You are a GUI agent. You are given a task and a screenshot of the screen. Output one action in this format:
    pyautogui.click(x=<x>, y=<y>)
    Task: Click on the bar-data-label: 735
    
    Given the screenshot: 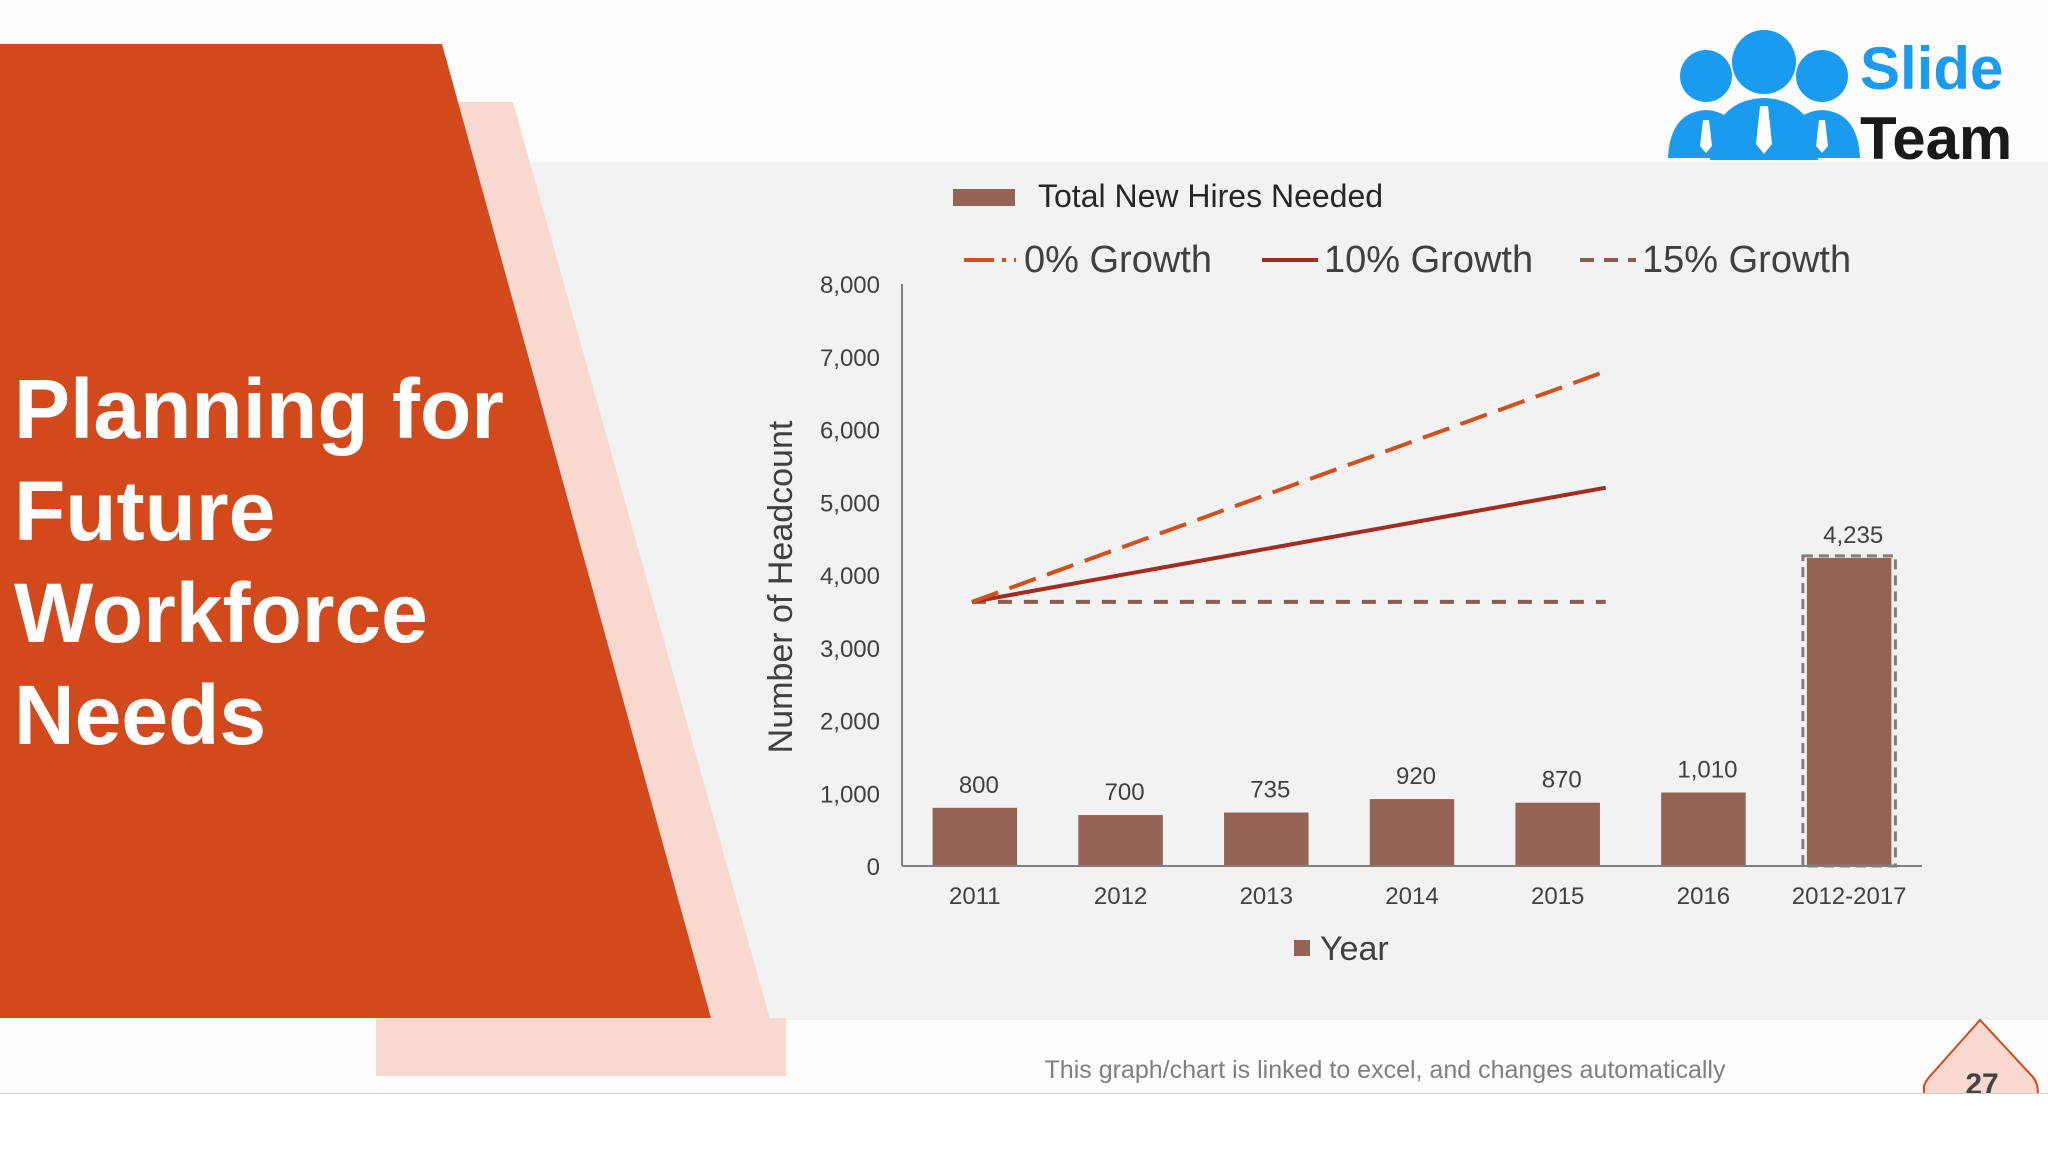 What is the action you would take?
    pyautogui.click(x=1270, y=790)
    